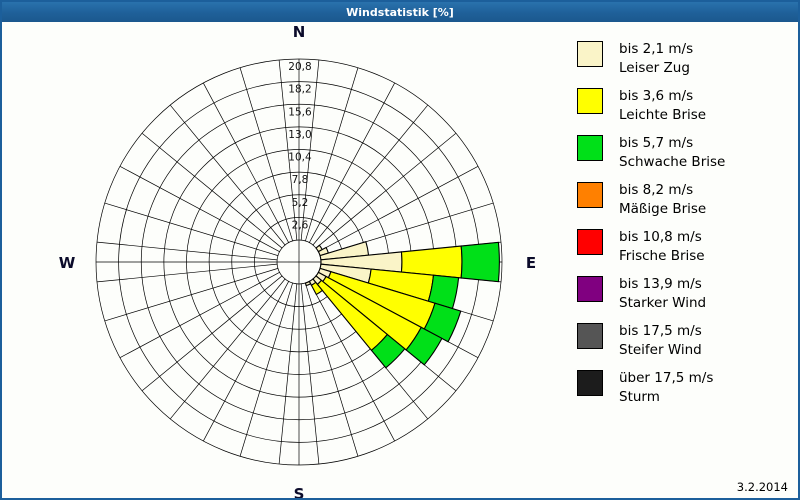  What do you see at coordinates (662, 256) in the screenshot?
I see `legend-beaufort-name: Frische Brise` at bounding box center [662, 256].